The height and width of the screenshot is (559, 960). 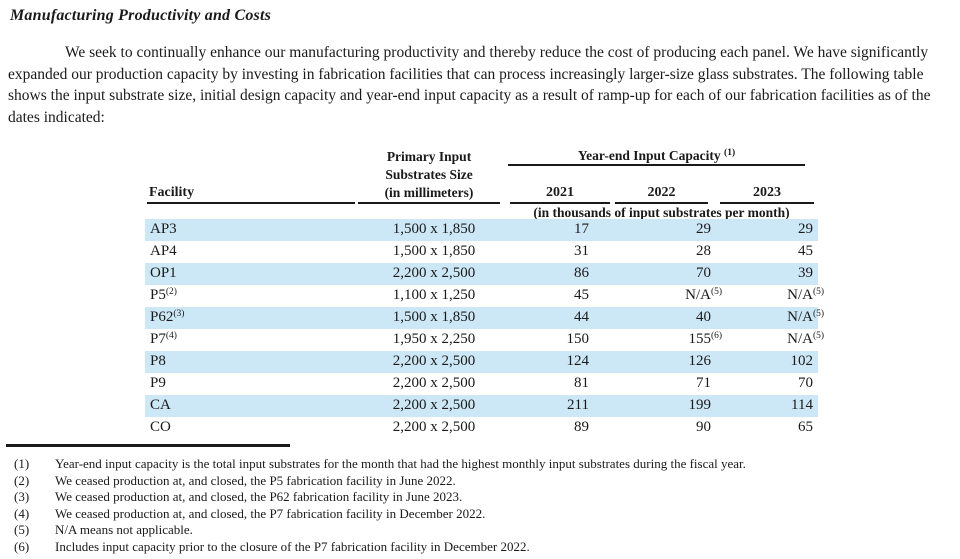 What do you see at coordinates (560, 194) in the screenshot?
I see `year-header-2021: 2021` at bounding box center [560, 194].